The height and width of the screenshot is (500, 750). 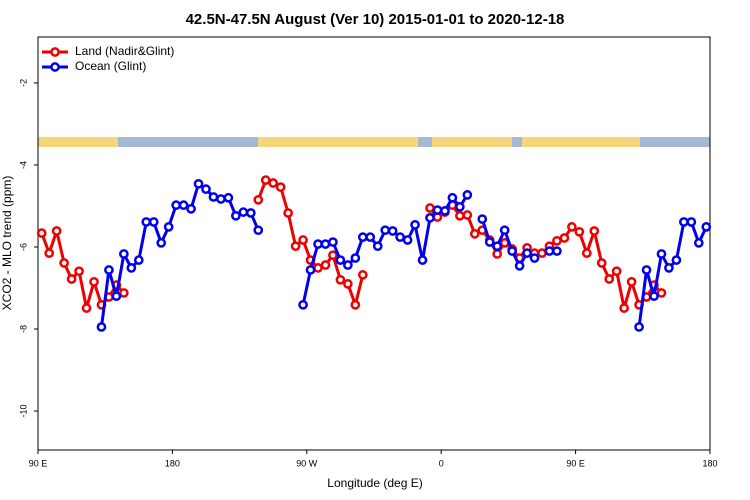 What do you see at coordinates (23, 83) in the screenshot?
I see `y-tick-label: -2` at bounding box center [23, 83].